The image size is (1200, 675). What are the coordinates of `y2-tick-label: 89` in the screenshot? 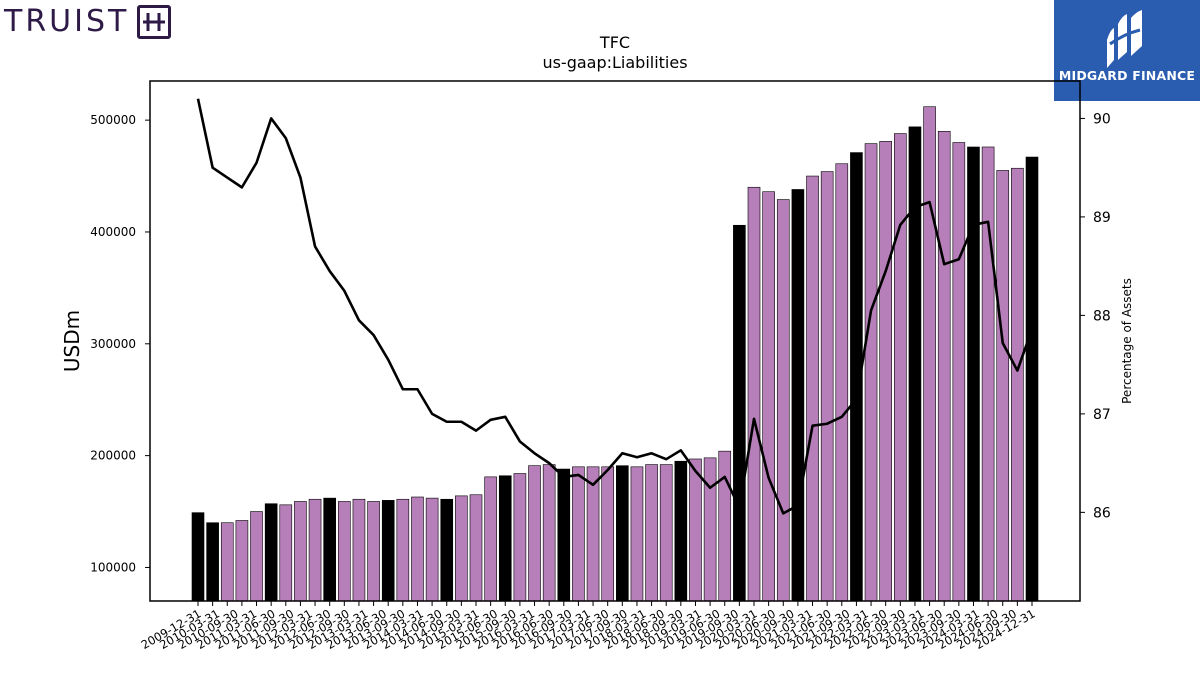 It's located at (1102, 218).